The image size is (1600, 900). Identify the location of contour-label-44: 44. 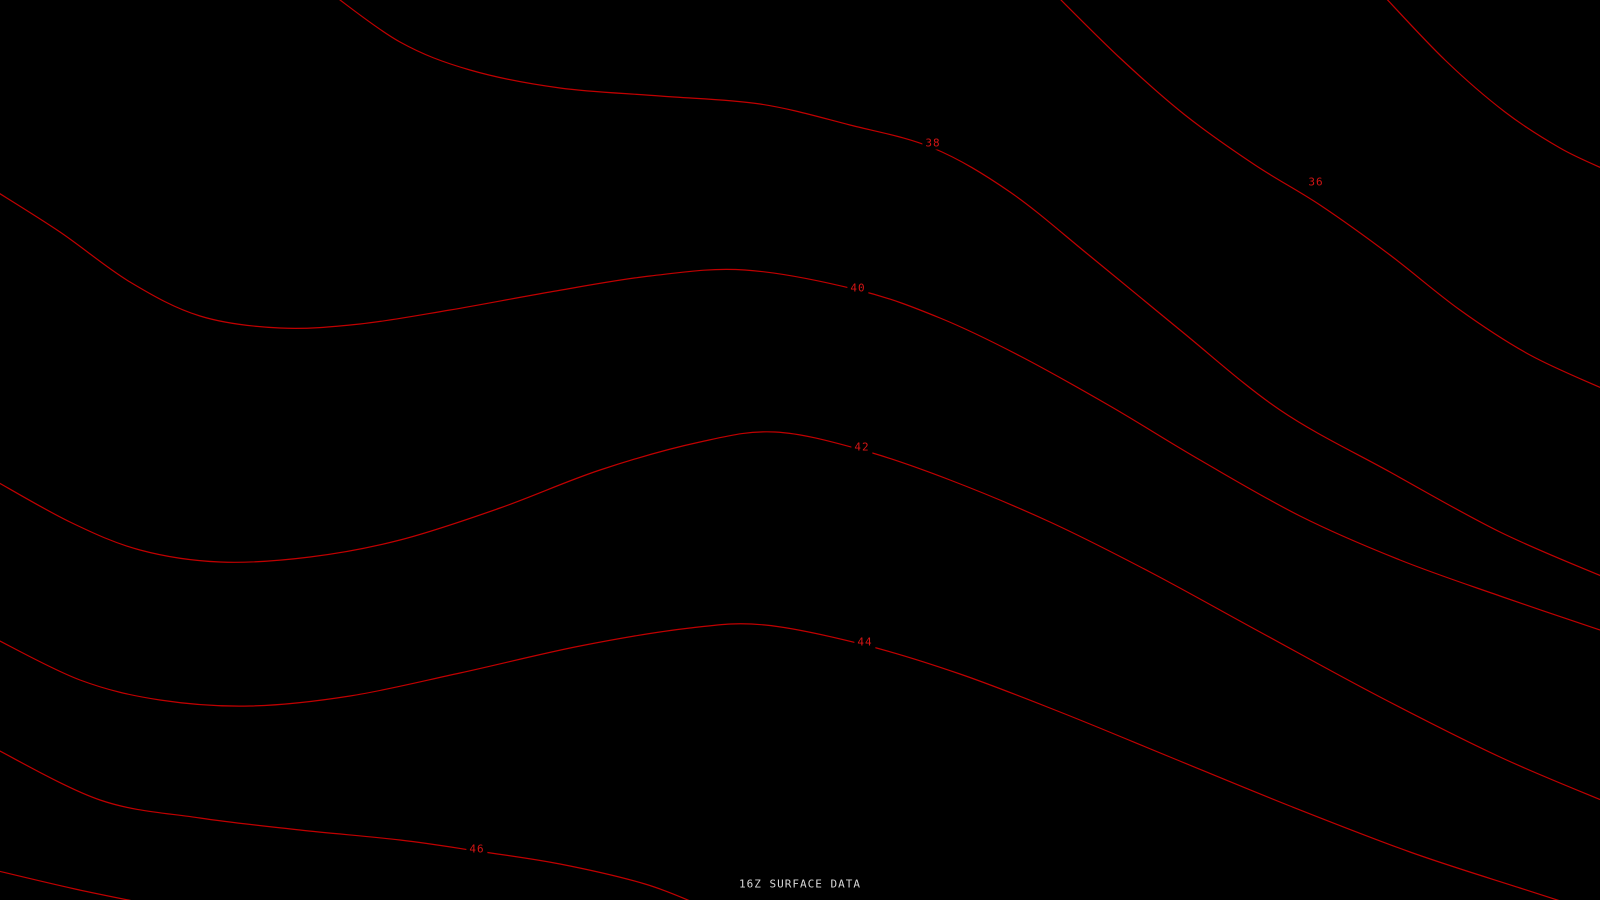
(865, 642).